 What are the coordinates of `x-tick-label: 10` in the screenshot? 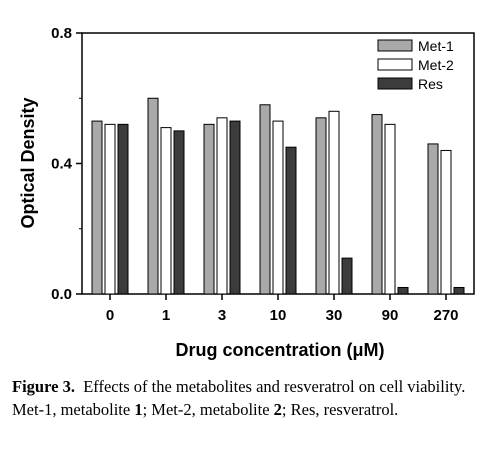 It's located at (278, 315).